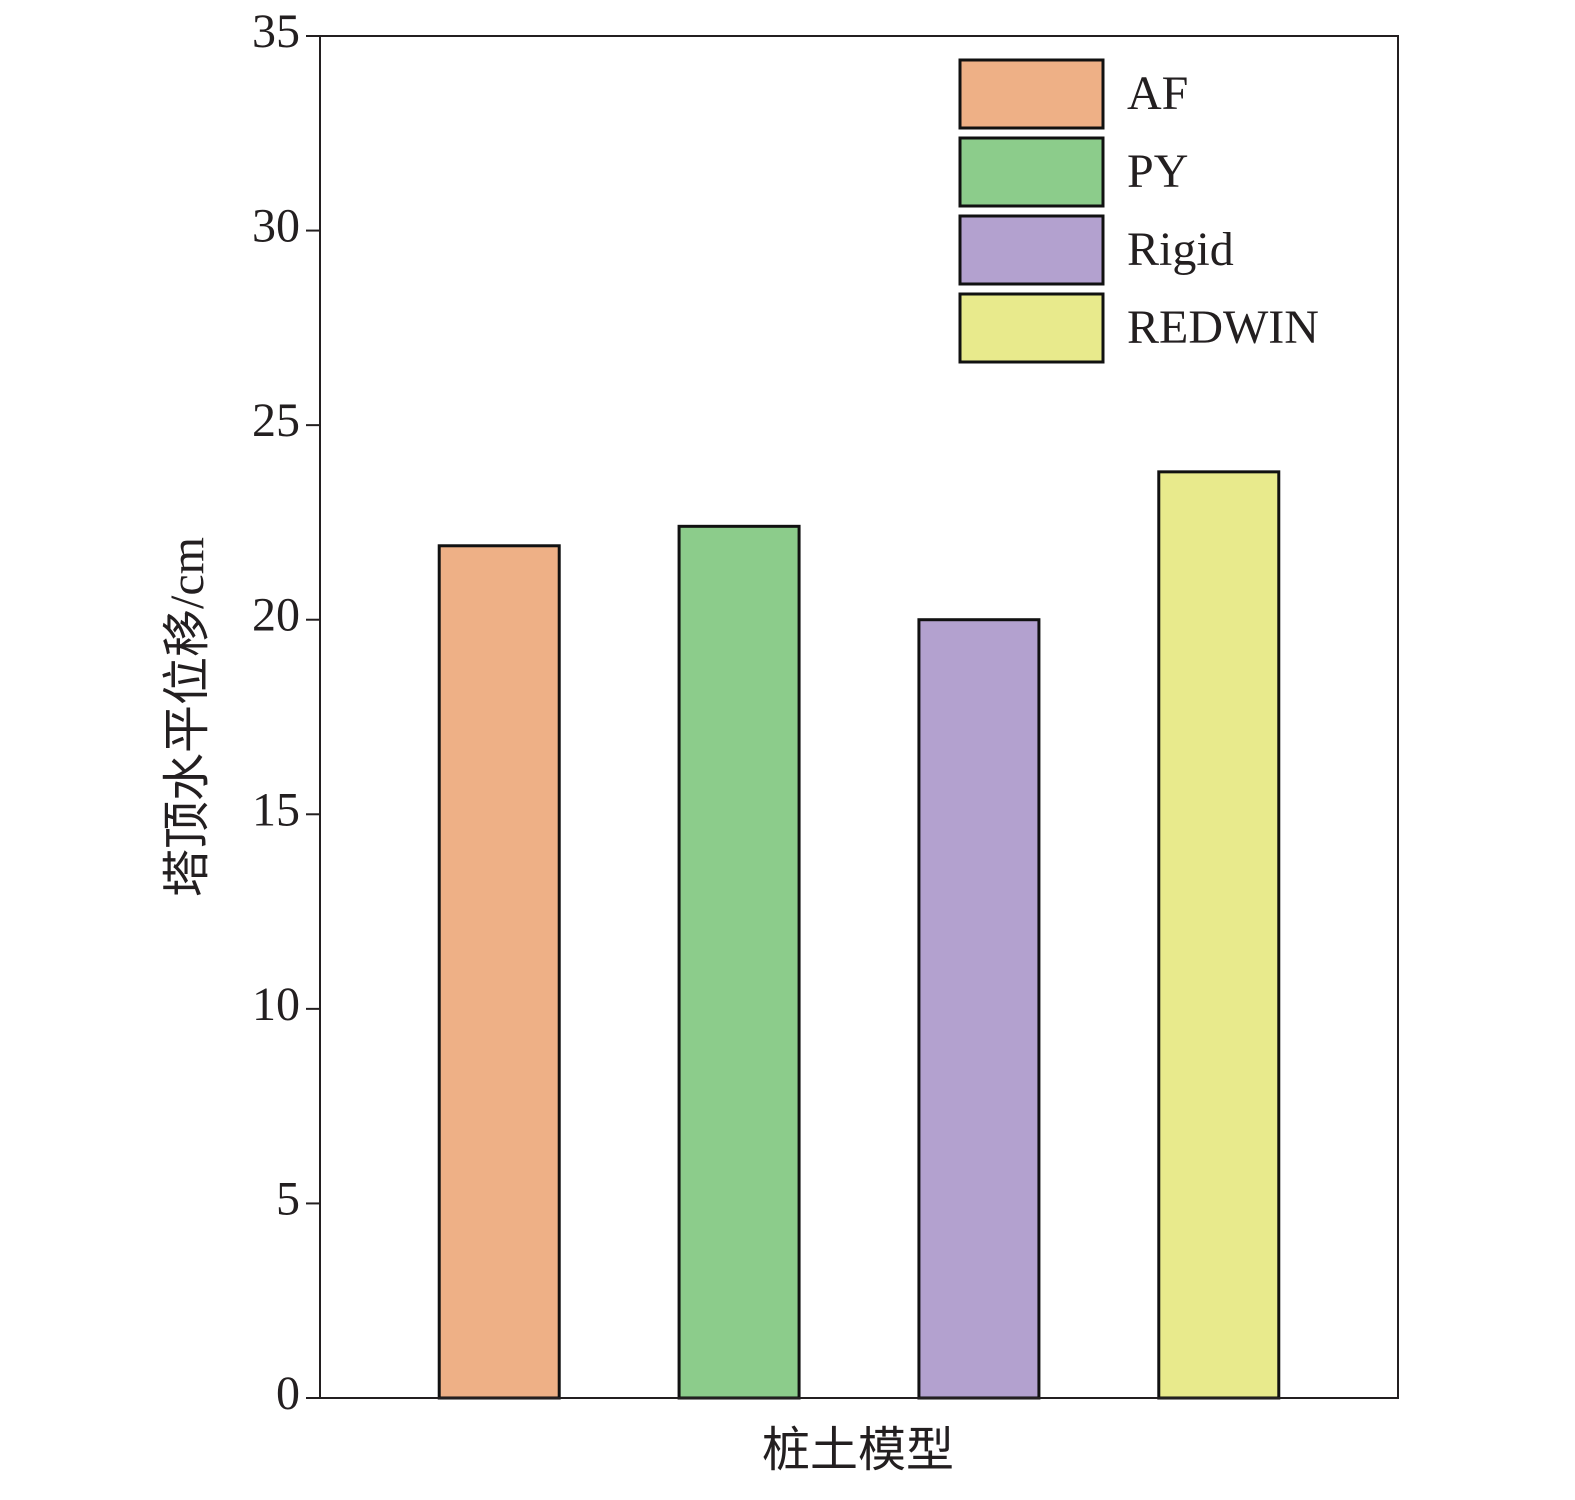  What do you see at coordinates (288, 1393) in the screenshot?
I see `y-tick-label: 0` at bounding box center [288, 1393].